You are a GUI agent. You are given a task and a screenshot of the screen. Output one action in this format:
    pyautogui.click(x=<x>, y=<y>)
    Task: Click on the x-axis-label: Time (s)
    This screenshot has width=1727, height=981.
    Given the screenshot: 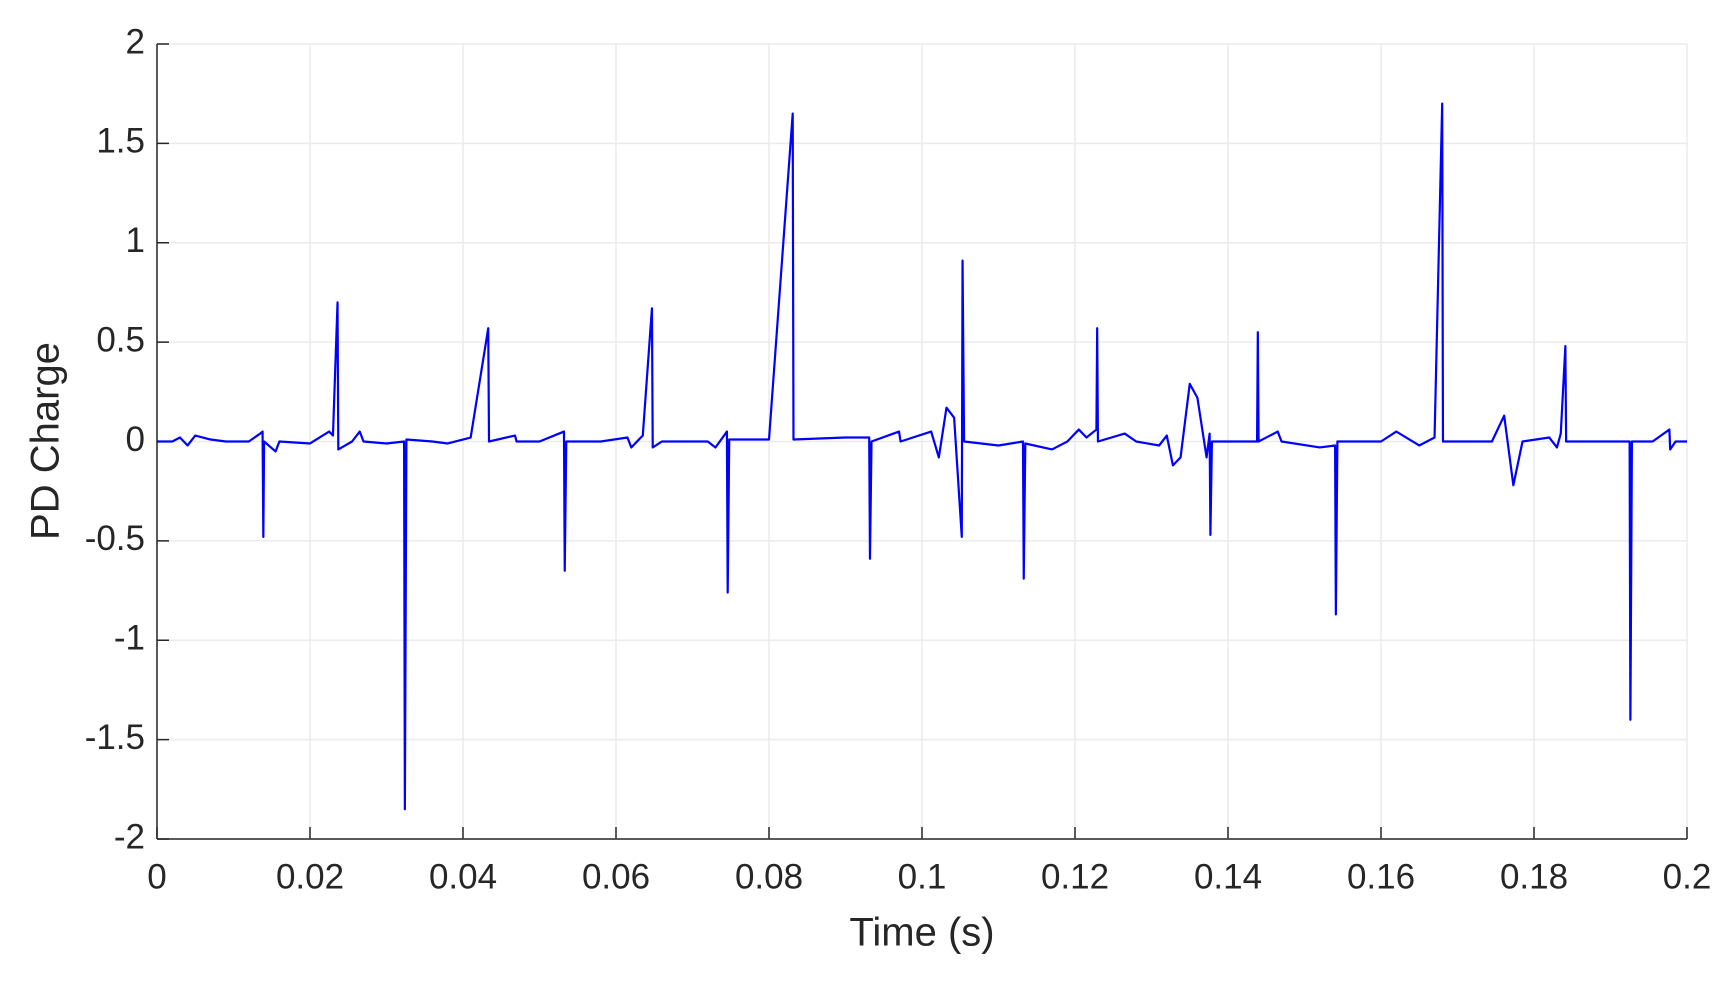 What is the action you would take?
    pyautogui.click(x=921, y=933)
    